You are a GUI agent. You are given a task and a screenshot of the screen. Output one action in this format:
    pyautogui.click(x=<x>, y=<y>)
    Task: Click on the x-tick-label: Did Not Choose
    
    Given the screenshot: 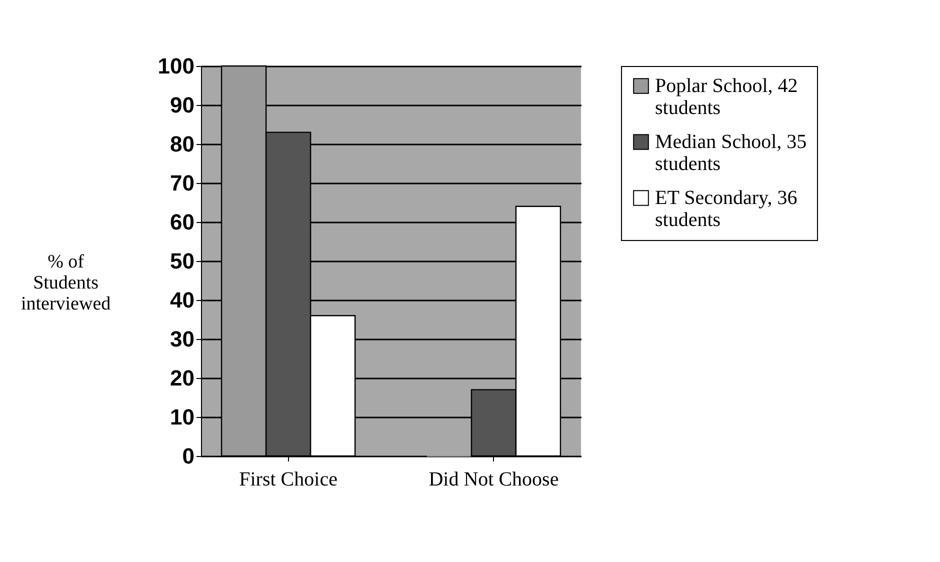 What is the action you would take?
    pyautogui.click(x=493, y=479)
    